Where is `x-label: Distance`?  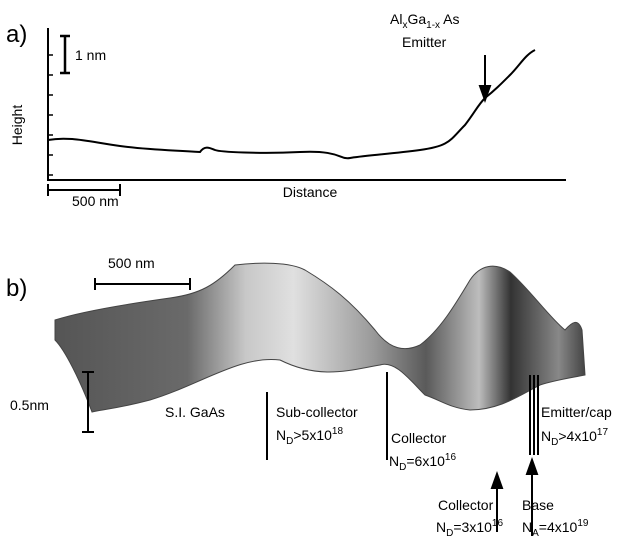 x-label: Distance is located at coordinates (310, 192).